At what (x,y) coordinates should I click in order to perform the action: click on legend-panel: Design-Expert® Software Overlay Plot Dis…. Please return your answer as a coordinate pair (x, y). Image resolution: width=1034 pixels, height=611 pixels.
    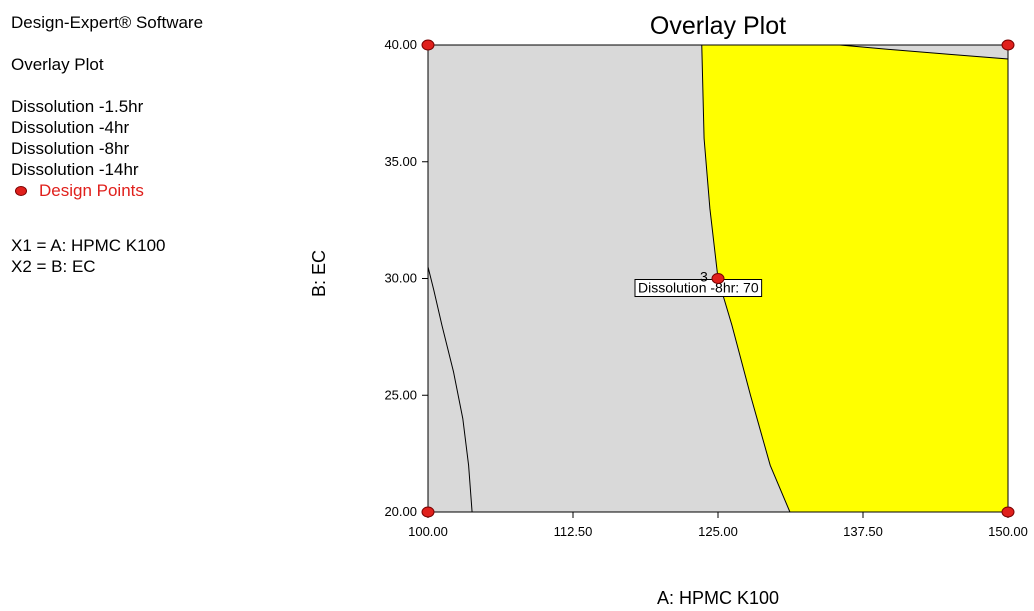
    Looking at the image, I should click on (151, 144).